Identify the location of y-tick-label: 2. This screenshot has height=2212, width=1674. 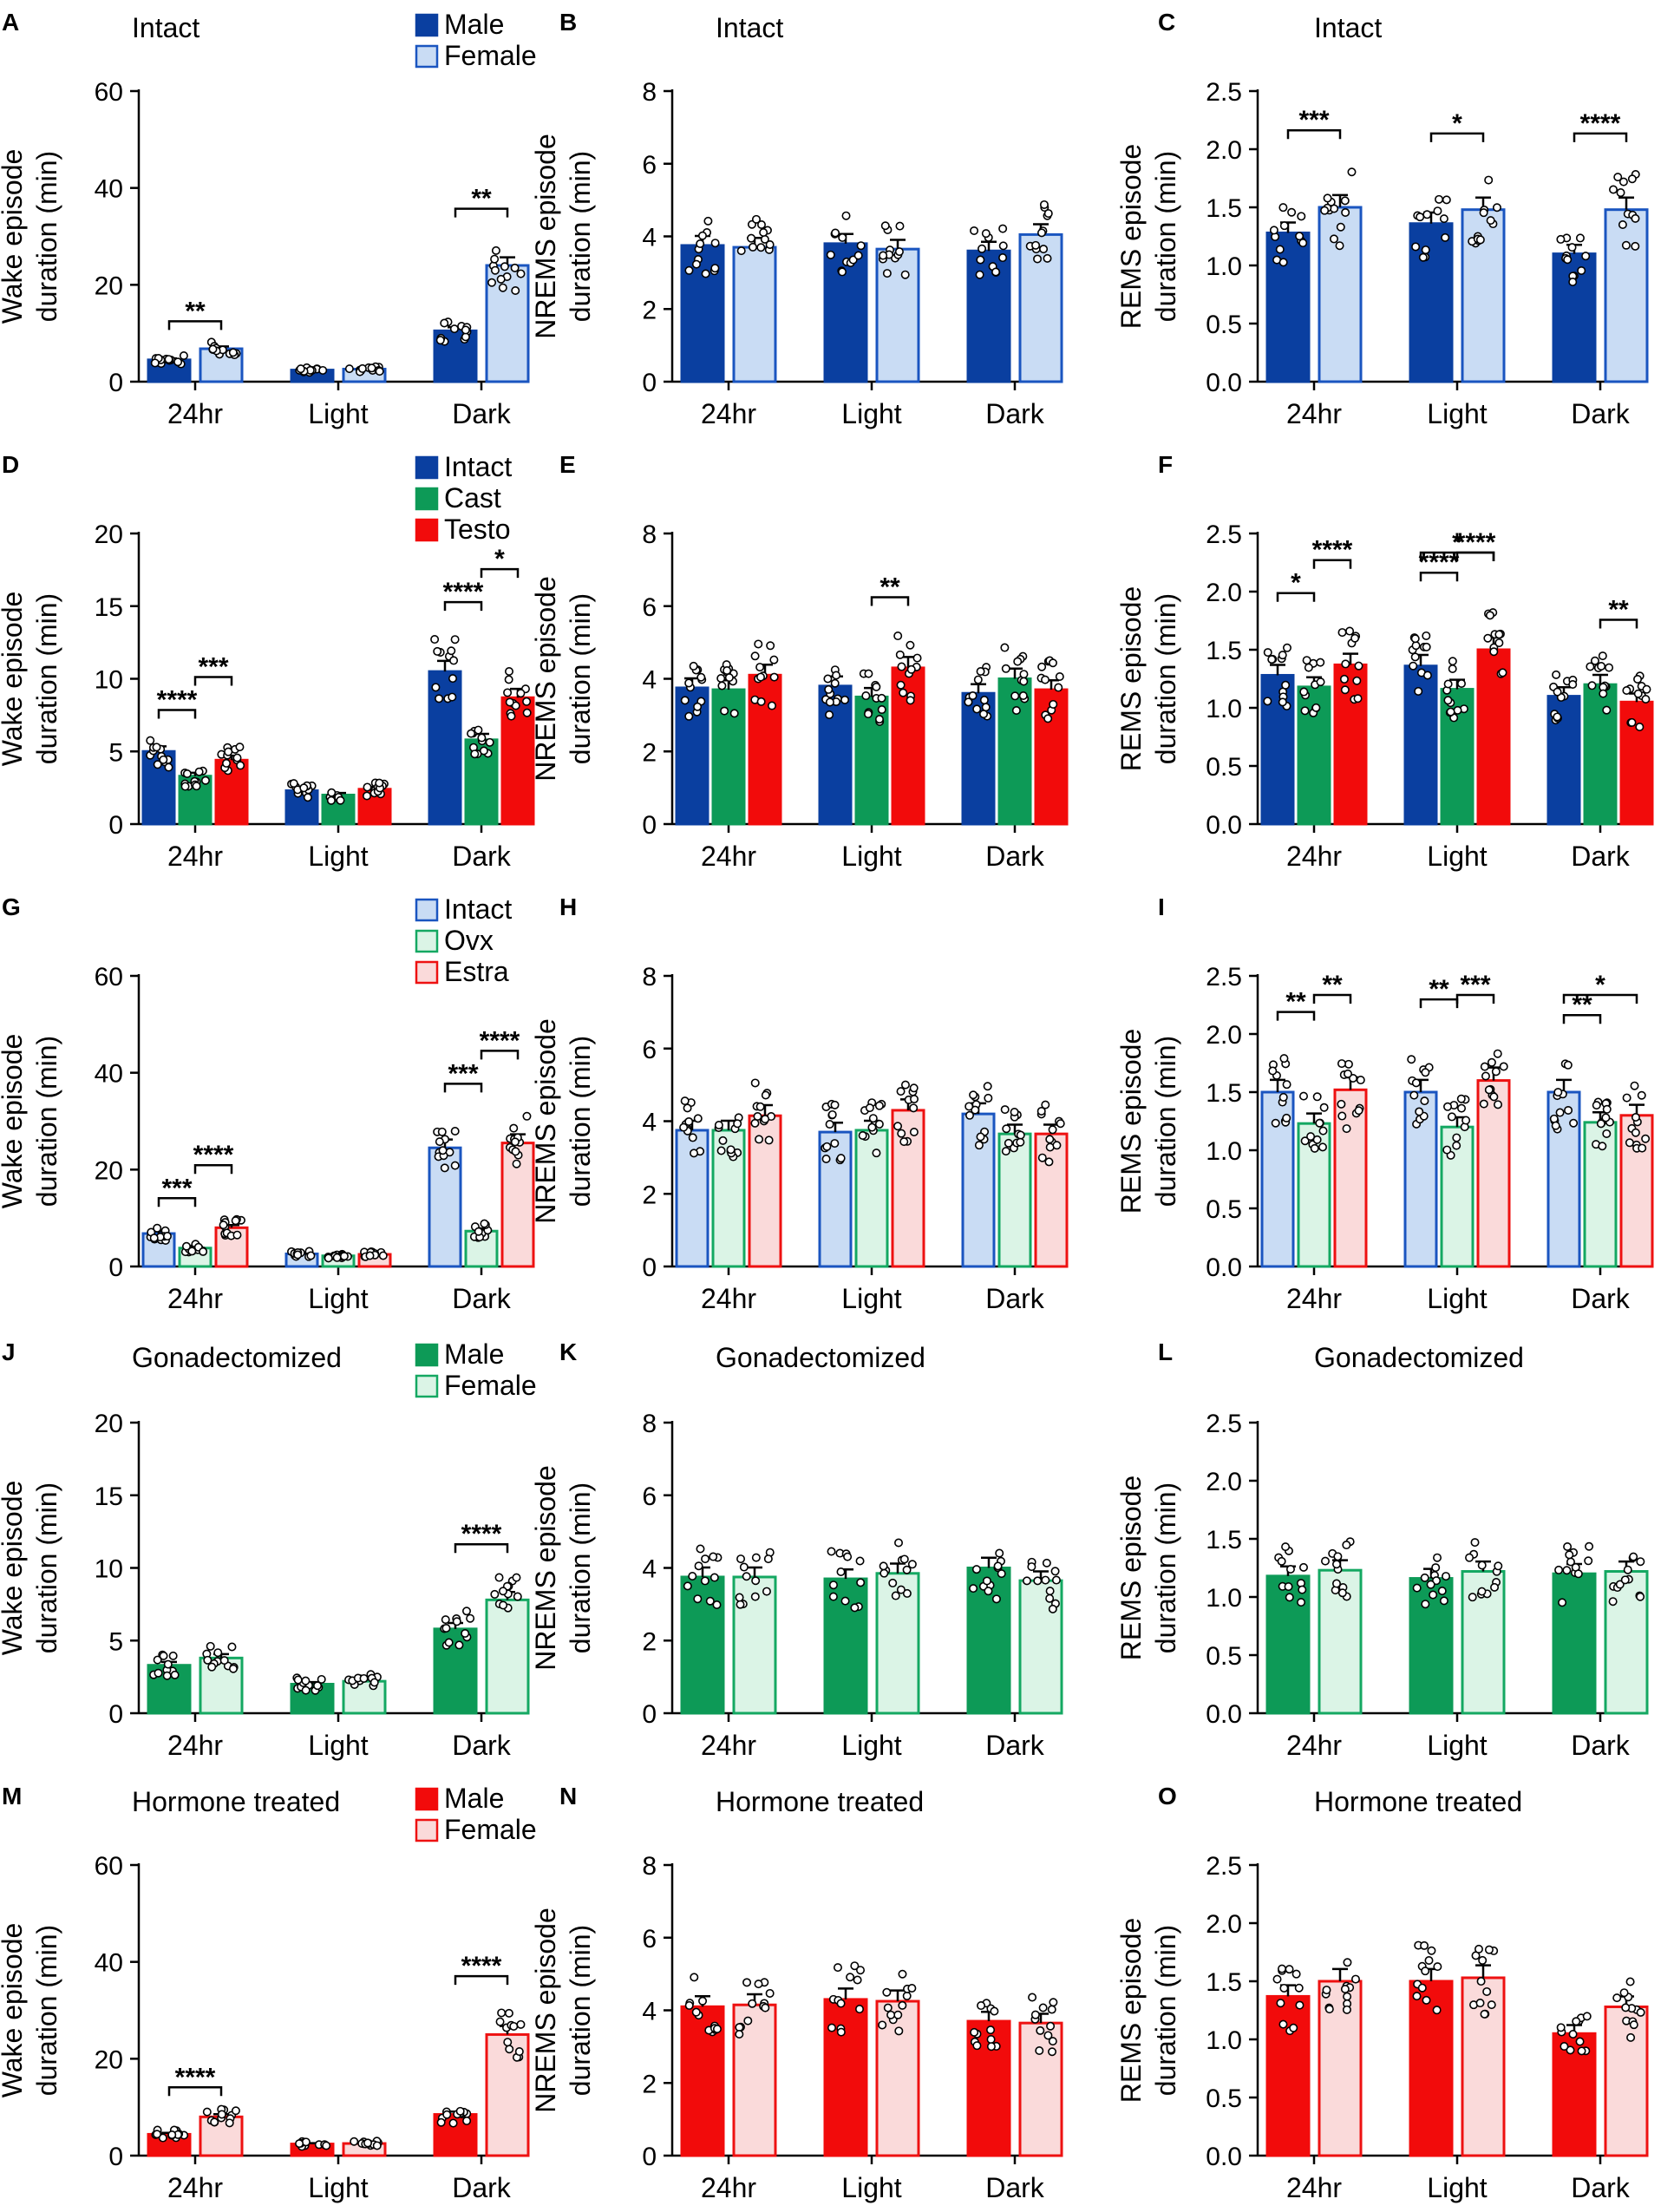
(649, 310).